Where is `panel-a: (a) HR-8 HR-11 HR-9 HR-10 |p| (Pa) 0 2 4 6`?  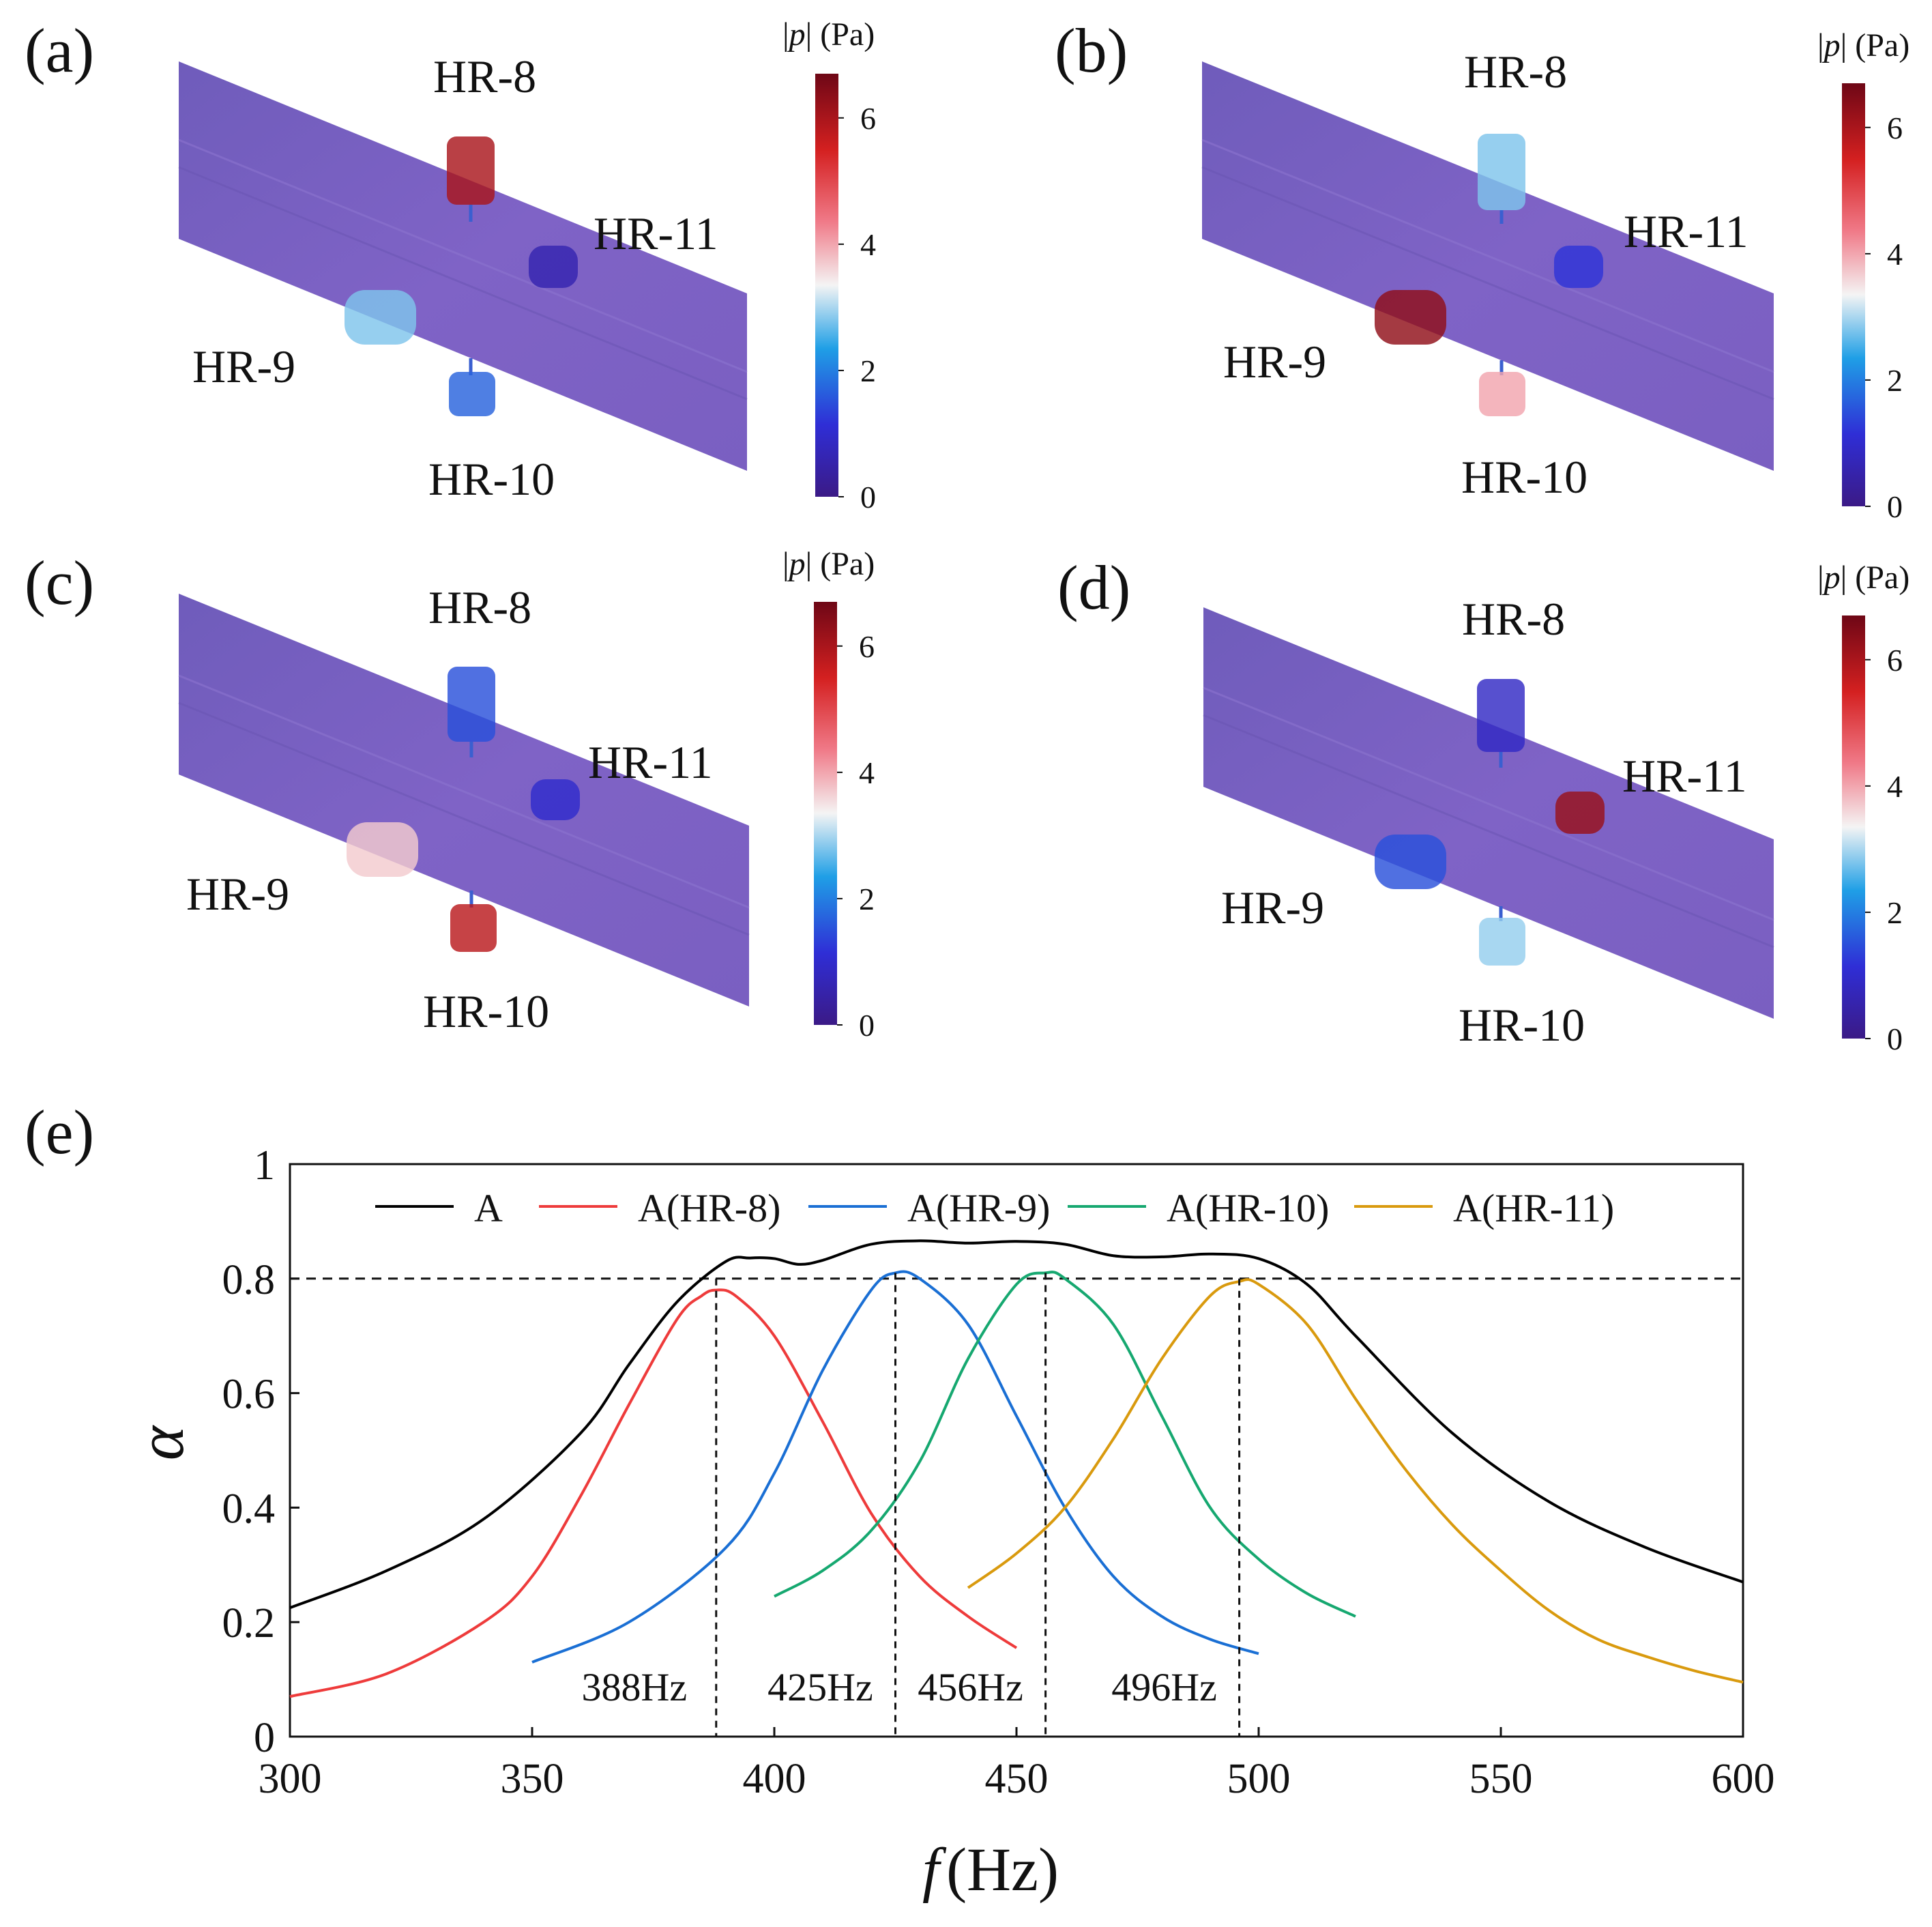
panel-a: (a) HR-8 HR-11 HR-9 HR-10 |p| (Pa) 0 2 4 6 is located at coordinates (450, 266).